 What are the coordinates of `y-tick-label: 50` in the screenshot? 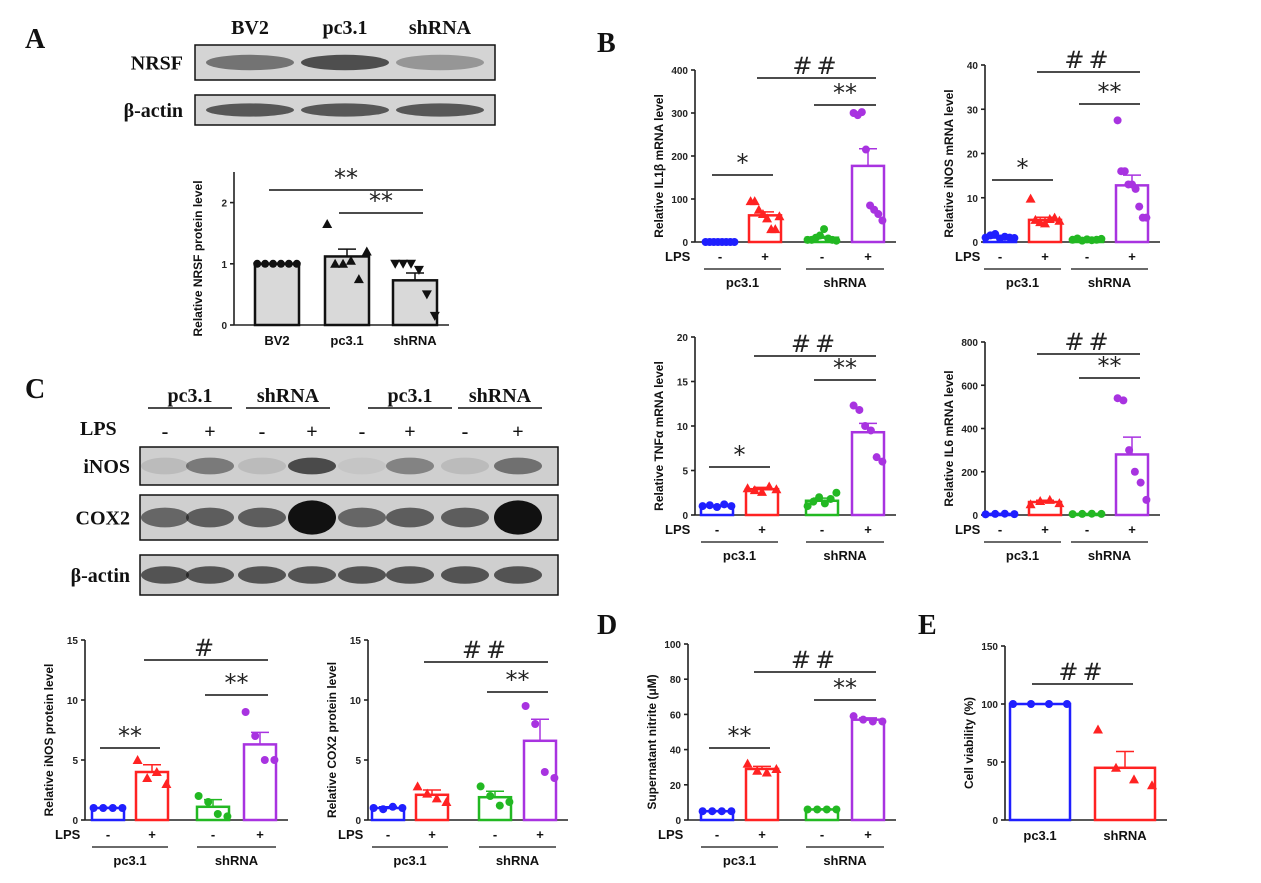 It's located at (993, 763).